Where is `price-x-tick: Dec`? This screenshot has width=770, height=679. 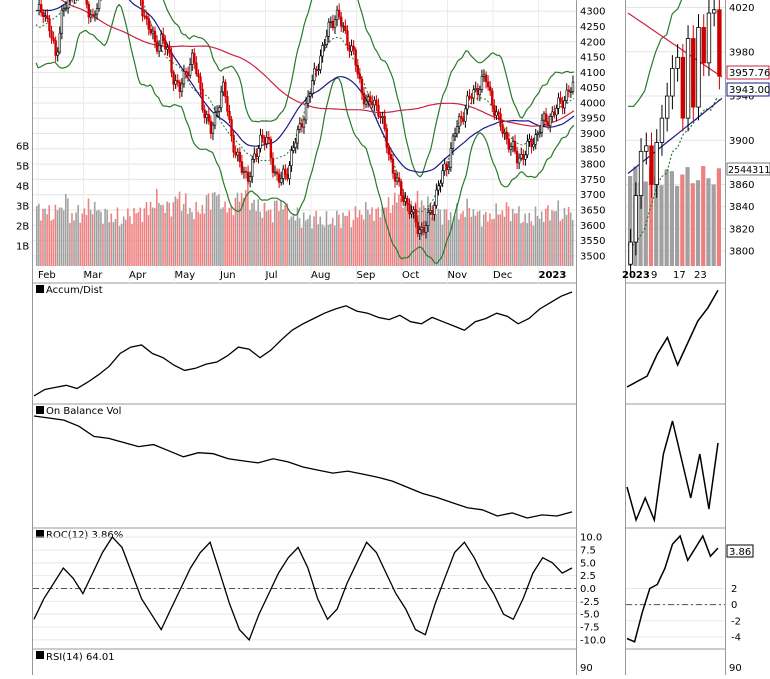 price-x-tick: Dec is located at coordinates (502, 275).